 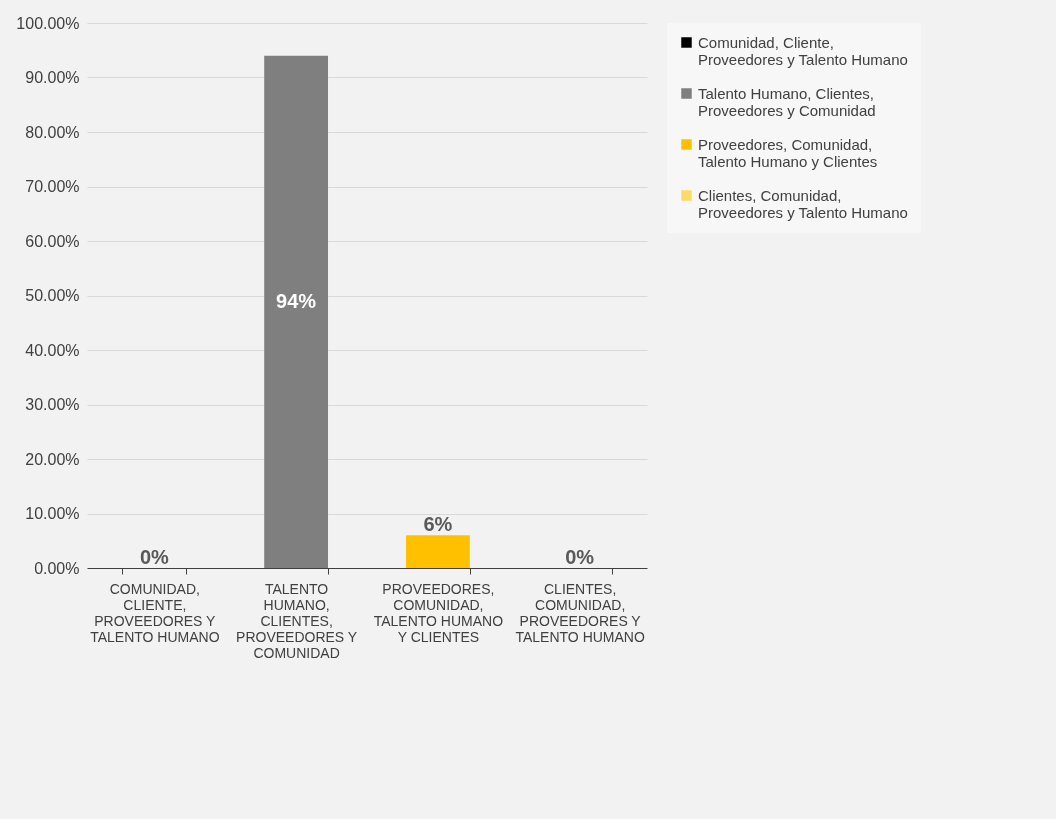 What do you see at coordinates (803, 50) in the screenshot?
I see `legend-label: Comunidad, Cliente, Proveedores y Talento Humano` at bounding box center [803, 50].